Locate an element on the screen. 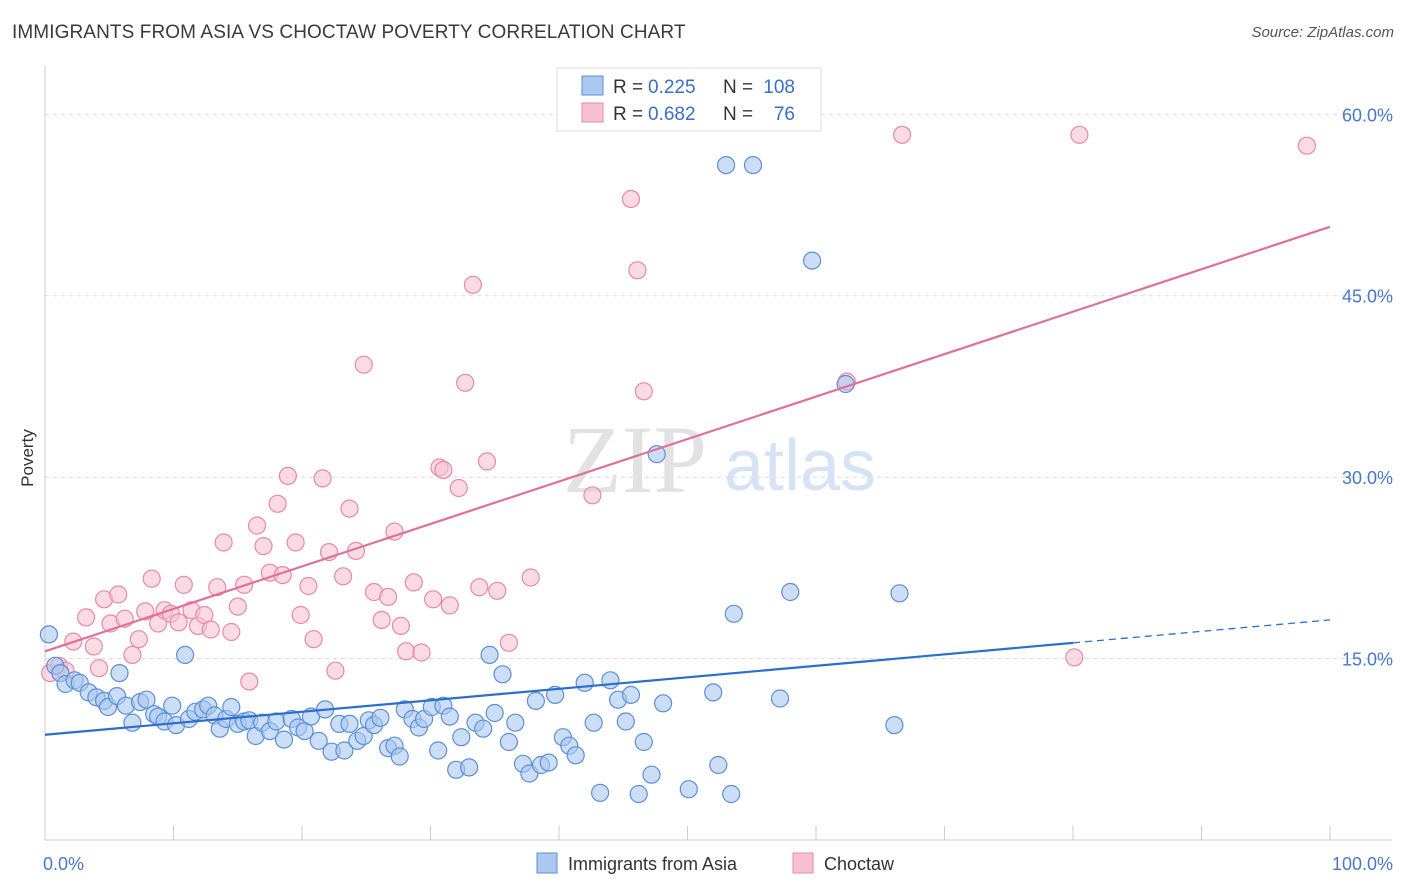  legend-n-value: 76 is located at coordinates (784, 114).